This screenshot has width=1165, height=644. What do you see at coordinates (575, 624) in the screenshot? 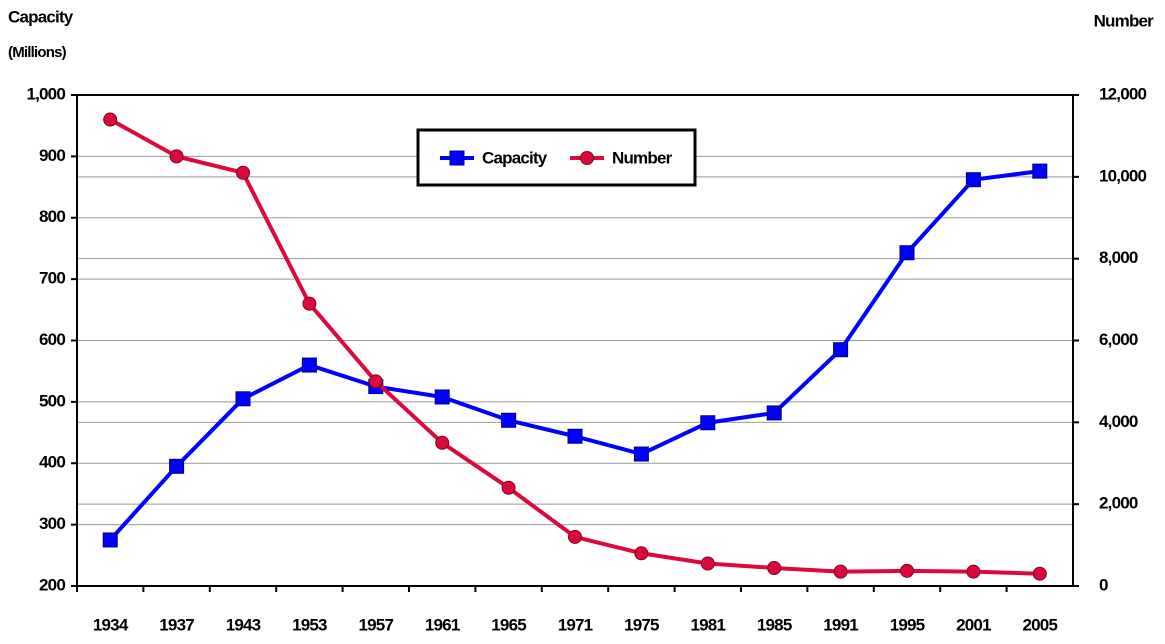
I see `x-tick-label: 1971` at bounding box center [575, 624].